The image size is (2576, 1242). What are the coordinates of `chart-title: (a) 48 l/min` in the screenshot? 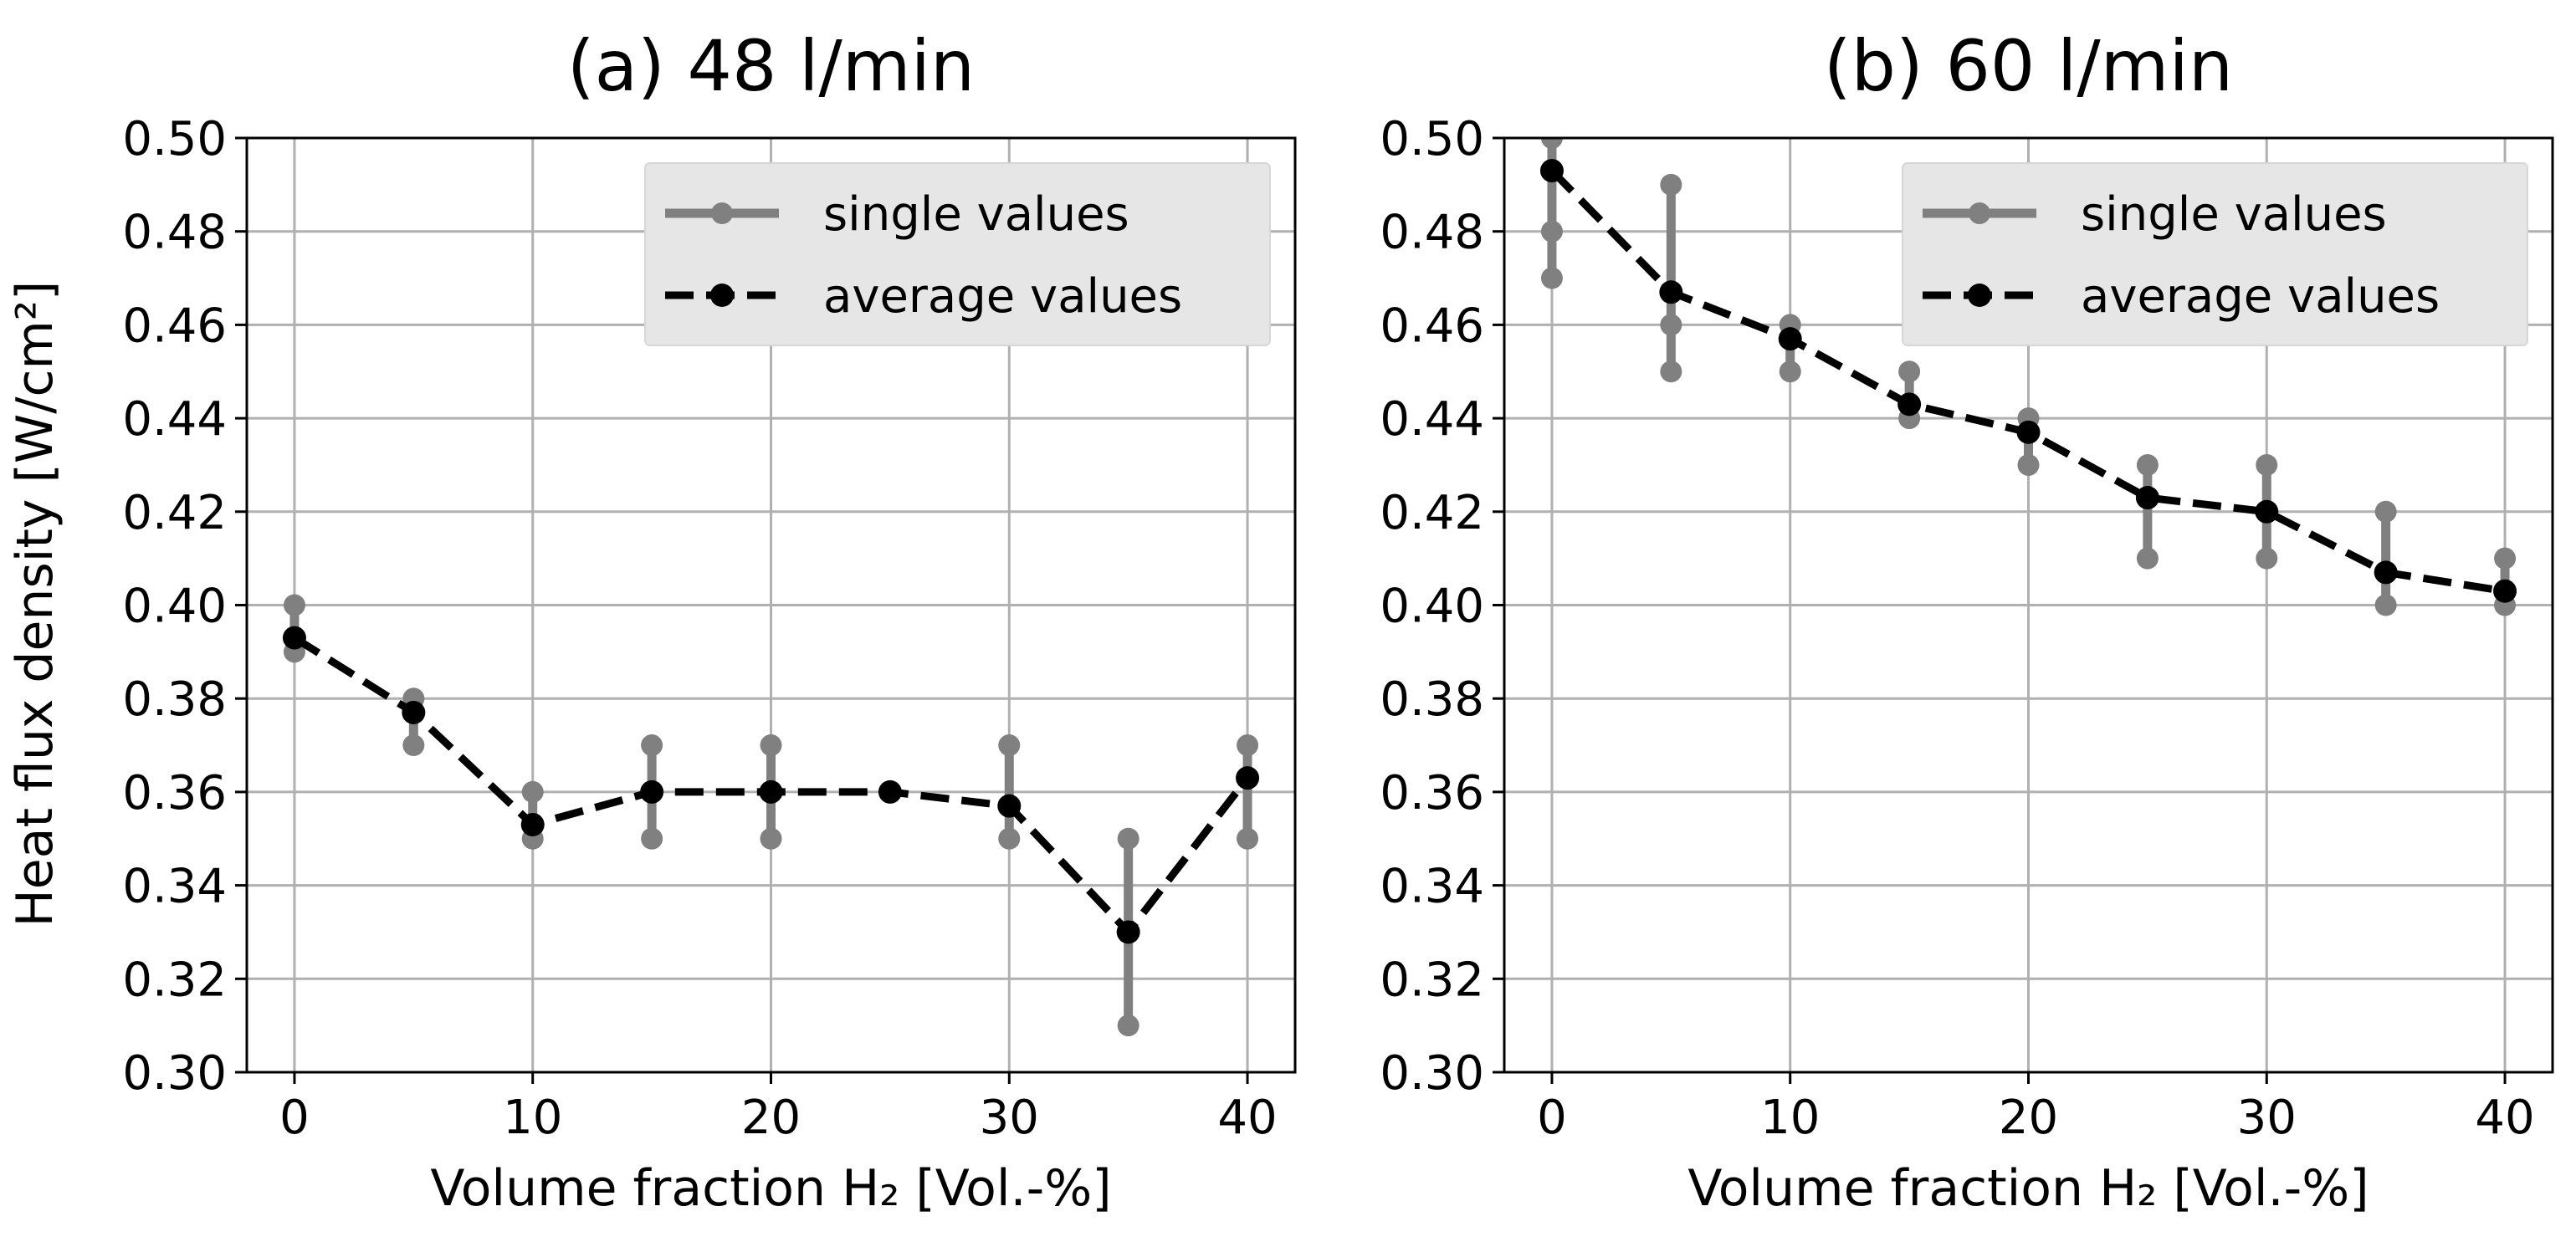 It's located at (771, 66).